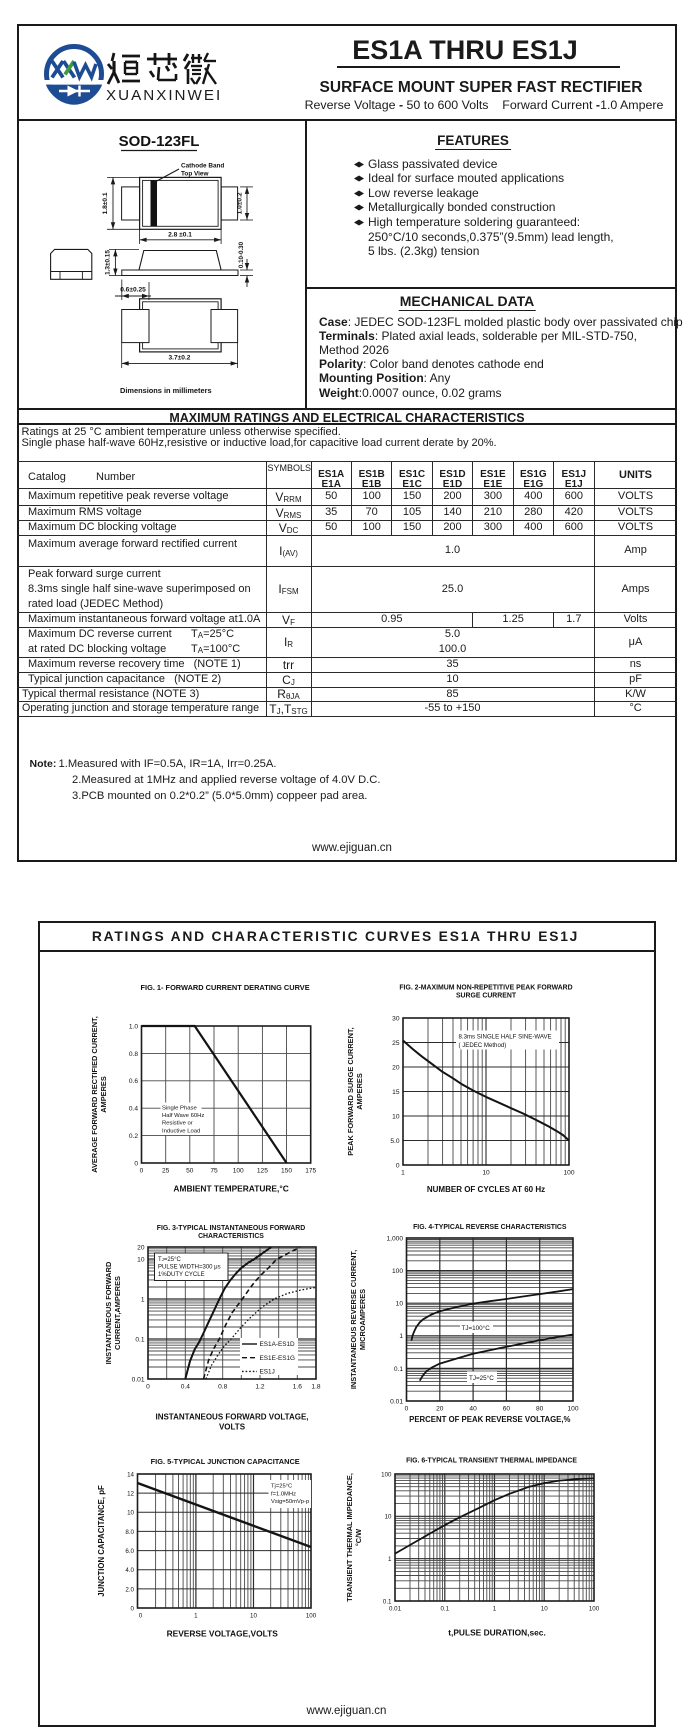 The height and width of the screenshot is (1736, 694). What do you see at coordinates (129, 1551) in the screenshot?
I see `svg-text: 6.0` at bounding box center [129, 1551].